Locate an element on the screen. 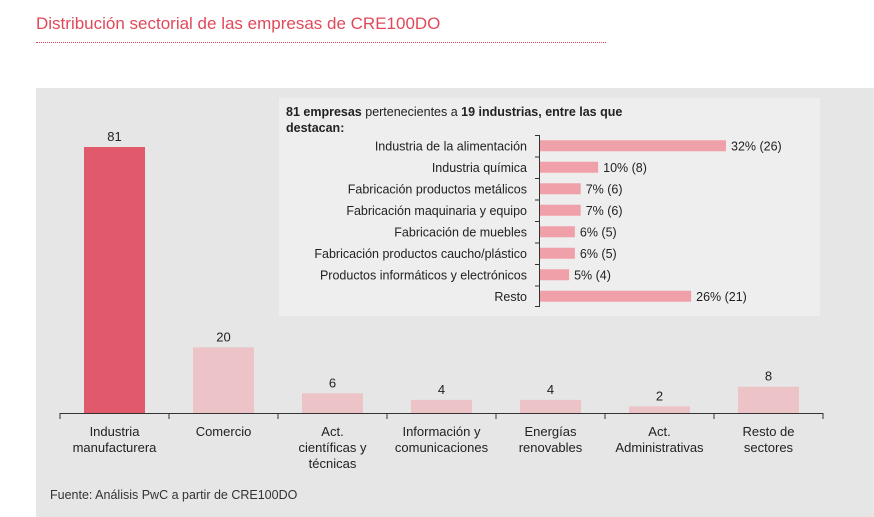 Image resolution: width=874 pixels, height=517 pixels. bar-value-label: 81 is located at coordinates (114, 136).